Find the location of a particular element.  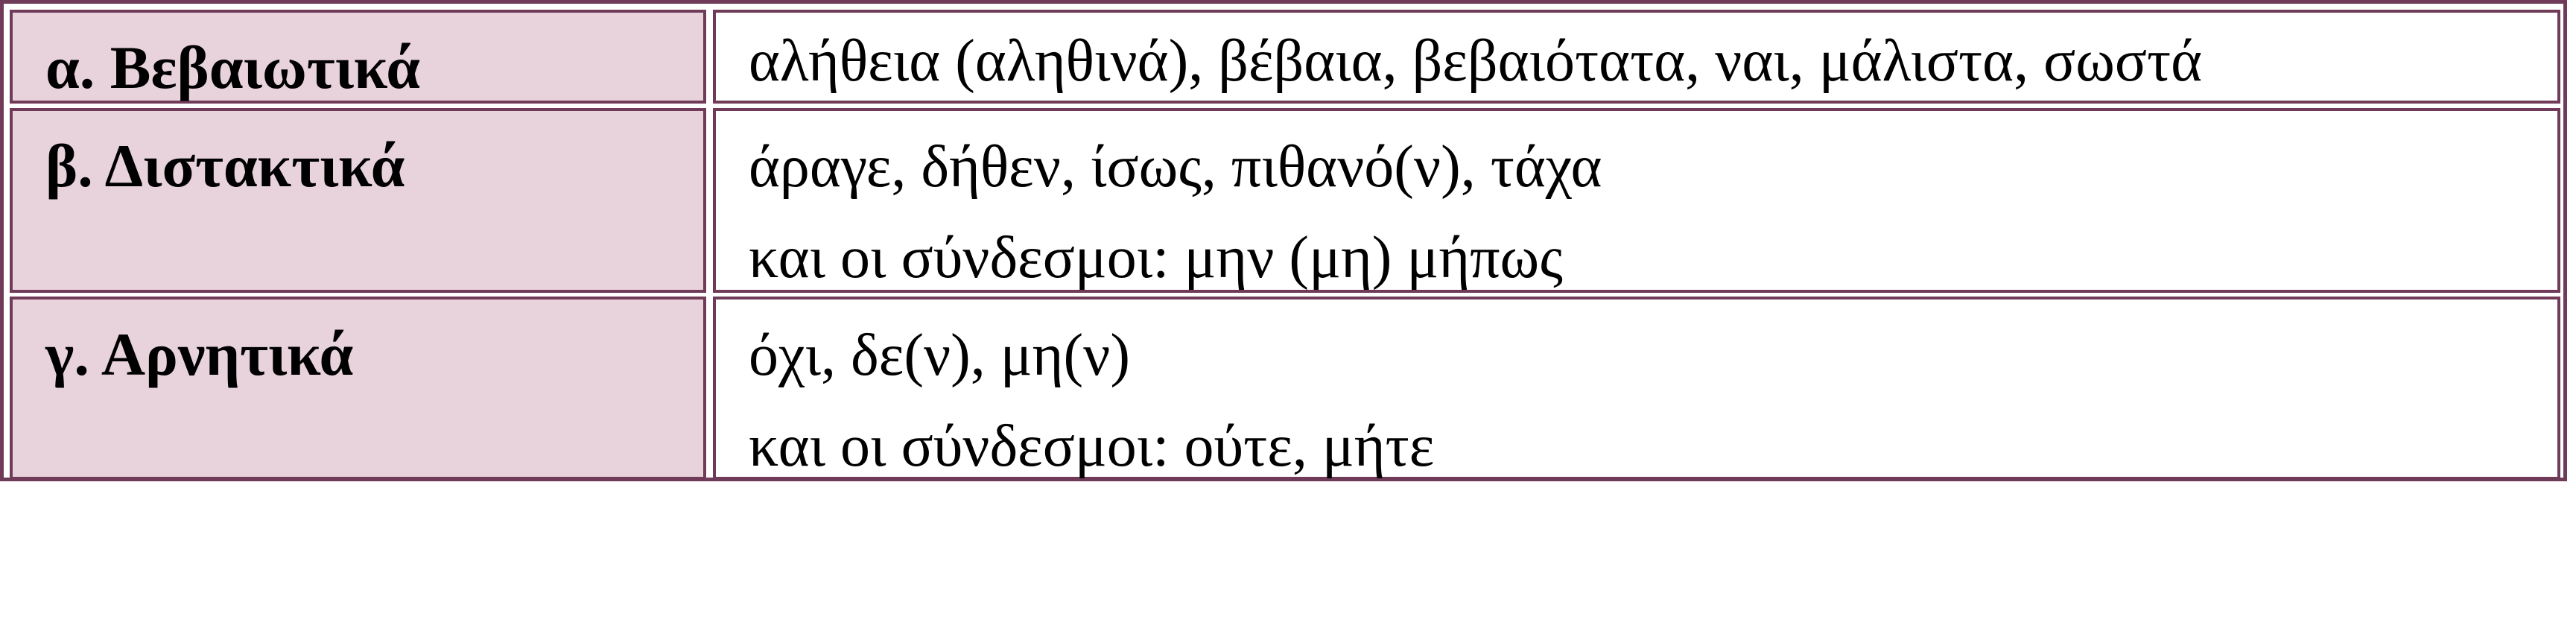

content-line: και οι σύνδεσμοι: ούτε, μήτε is located at coordinates (1092, 446).